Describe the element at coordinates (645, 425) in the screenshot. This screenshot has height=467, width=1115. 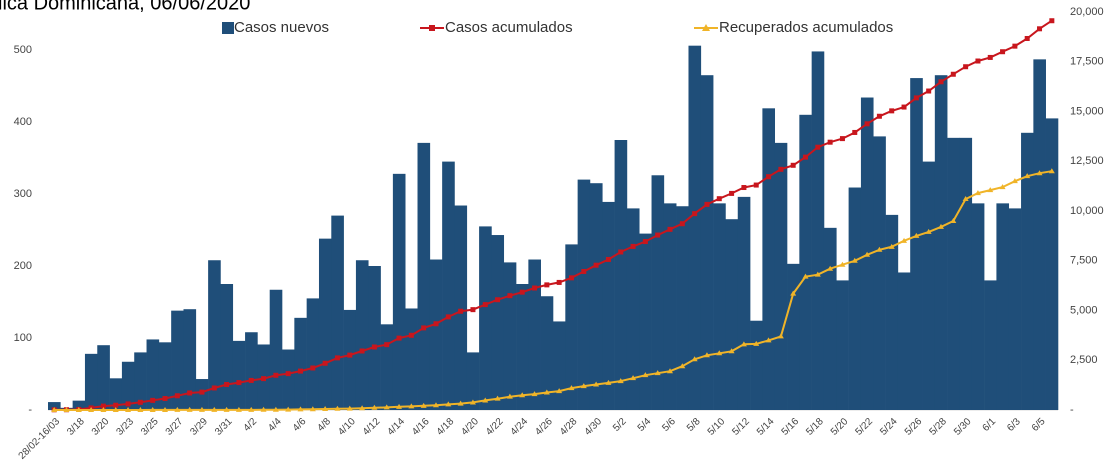
I see `x-tick-label: 5/4` at that location.